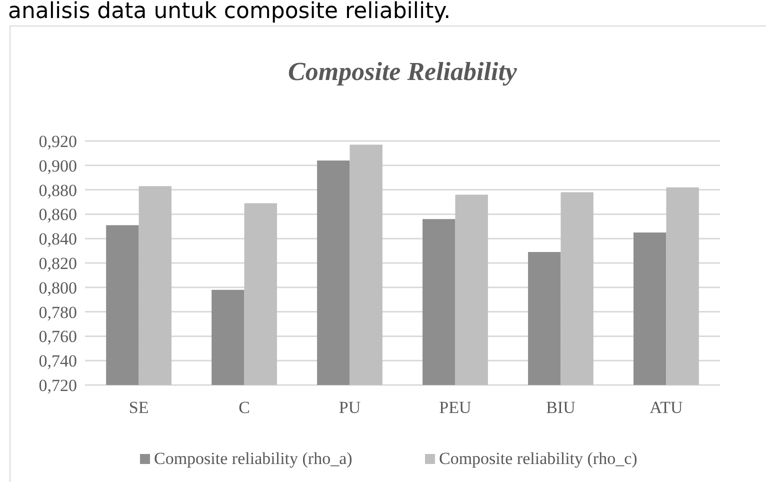 This screenshot has width=766, height=482. I want to click on x-tick-label: SE, so click(138, 407).